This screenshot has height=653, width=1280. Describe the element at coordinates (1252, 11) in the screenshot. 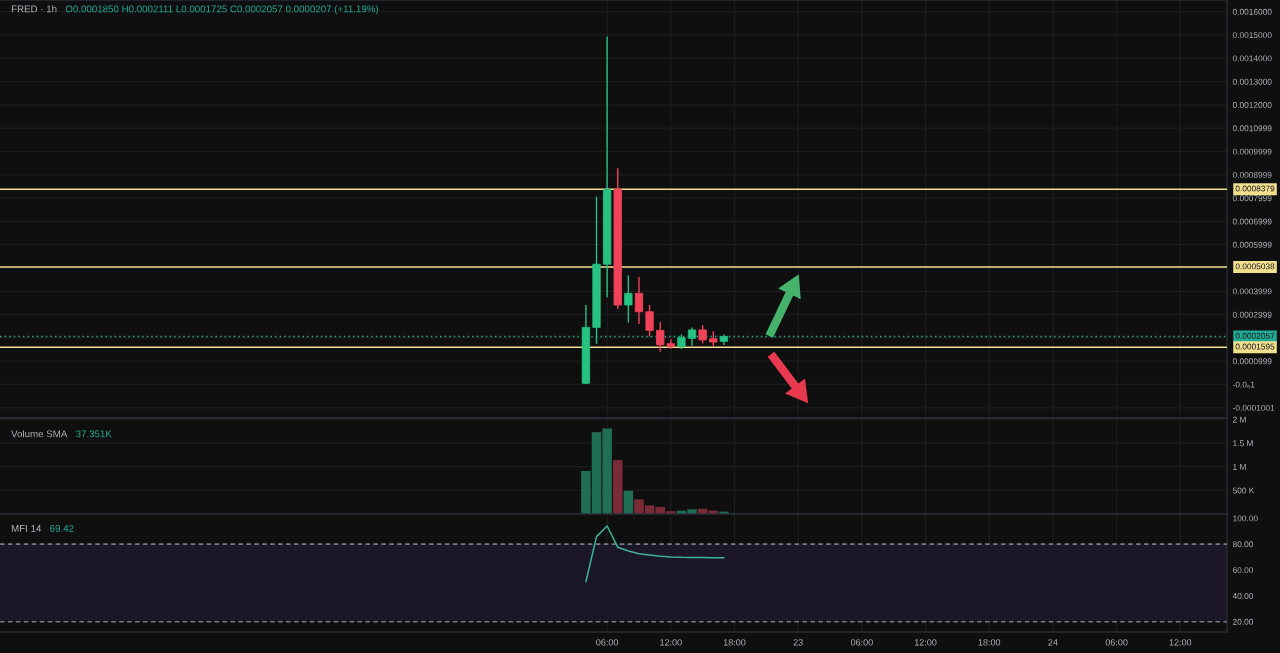

I see `y-tick-label: 0.0016000` at that location.